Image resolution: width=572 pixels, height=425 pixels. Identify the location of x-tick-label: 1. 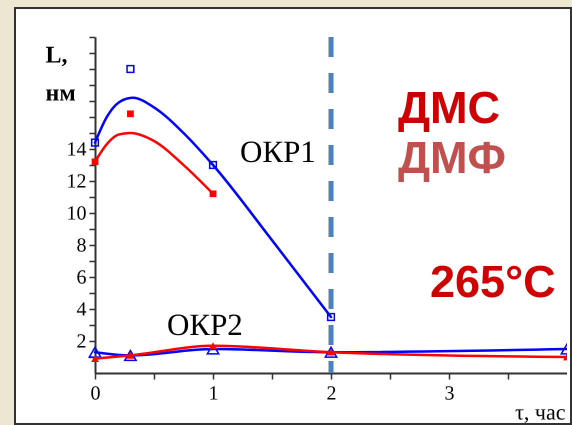
(213, 393).